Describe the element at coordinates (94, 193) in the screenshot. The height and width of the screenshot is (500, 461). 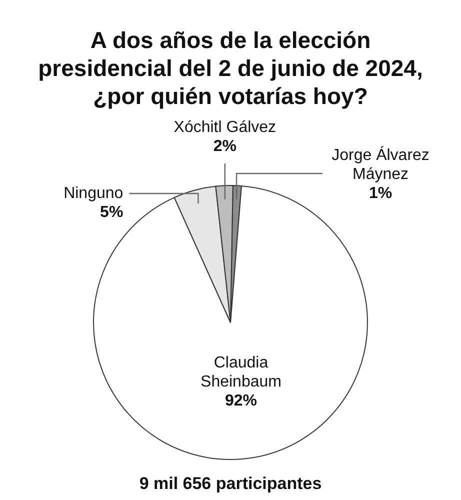
I see `slice-label: Ninguno` at that location.